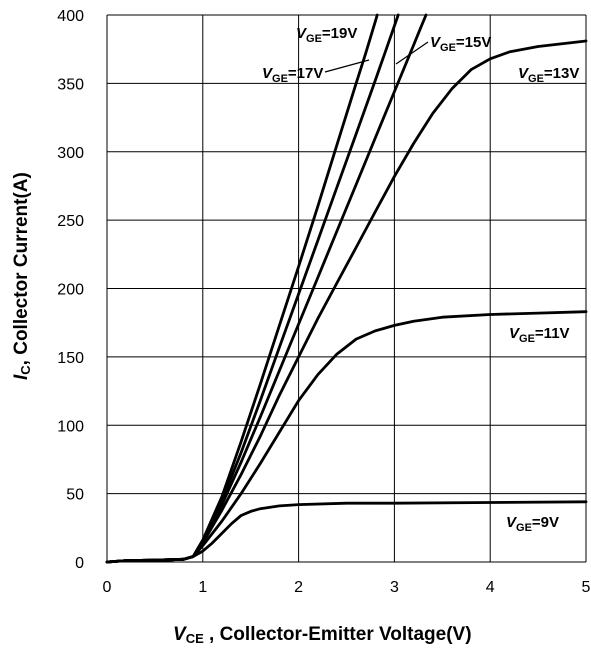 The image size is (591, 648). I want to click on curve-label-vge-11: VGE=11V, so click(539, 335).